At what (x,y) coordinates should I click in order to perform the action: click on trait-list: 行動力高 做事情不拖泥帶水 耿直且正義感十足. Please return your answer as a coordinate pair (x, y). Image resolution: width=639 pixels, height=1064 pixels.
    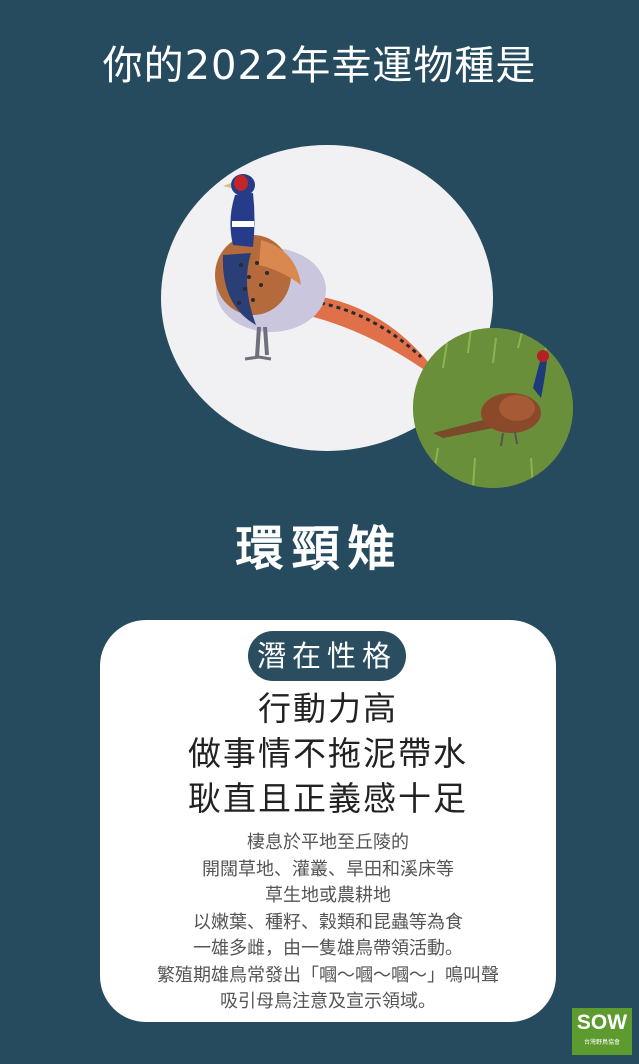
    Looking at the image, I should click on (328, 753).